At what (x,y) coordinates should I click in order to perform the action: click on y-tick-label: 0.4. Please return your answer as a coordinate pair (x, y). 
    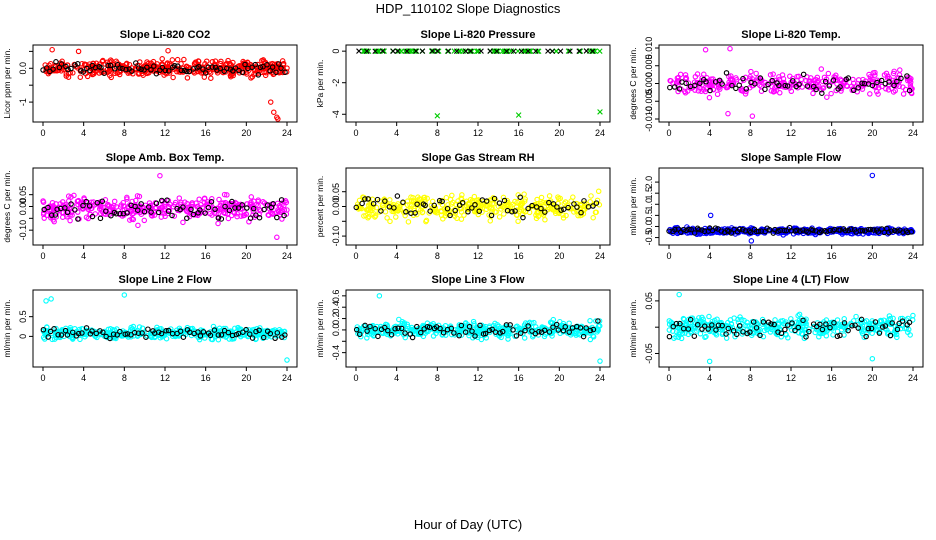
    Looking at the image, I should click on (336, 307).